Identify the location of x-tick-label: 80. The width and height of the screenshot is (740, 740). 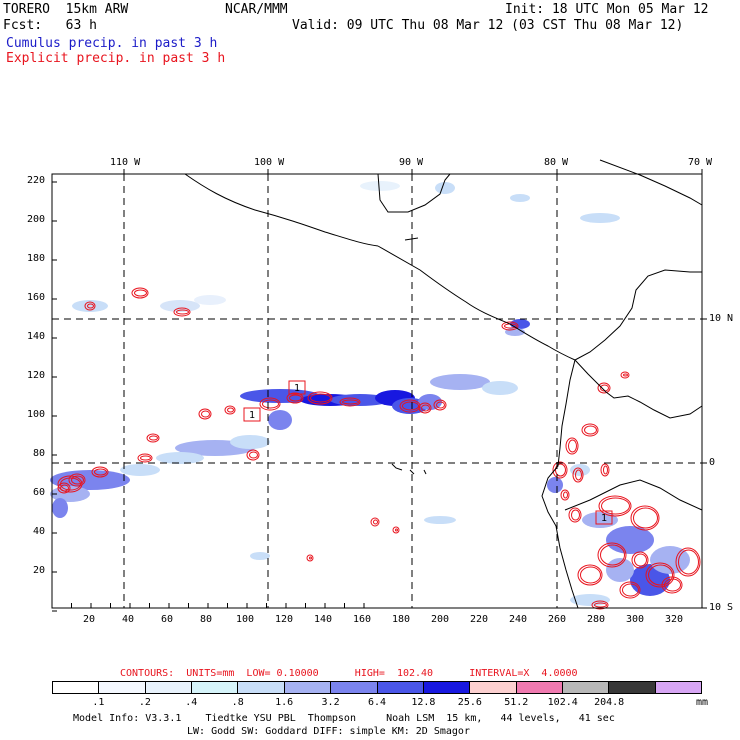
(206, 619).